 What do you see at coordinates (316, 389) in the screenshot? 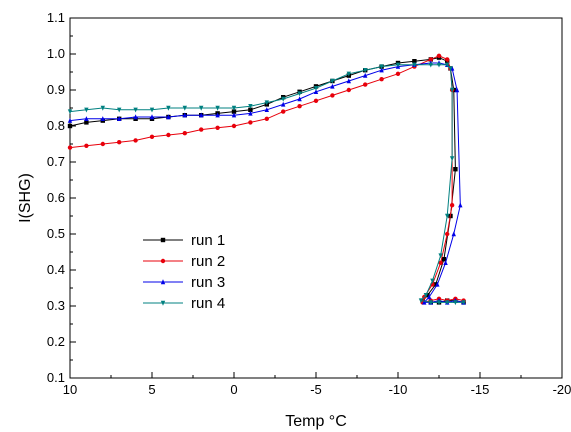
I see `x-tick-label: -5` at bounding box center [316, 389].